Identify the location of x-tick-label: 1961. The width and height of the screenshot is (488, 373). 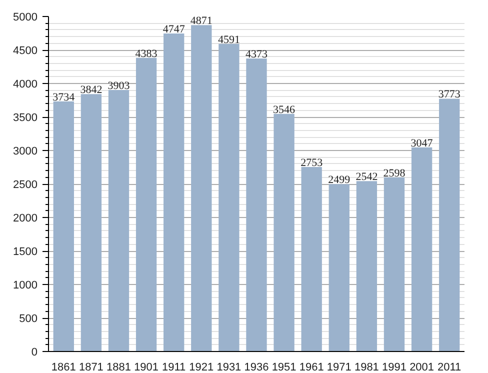
(311, 367).